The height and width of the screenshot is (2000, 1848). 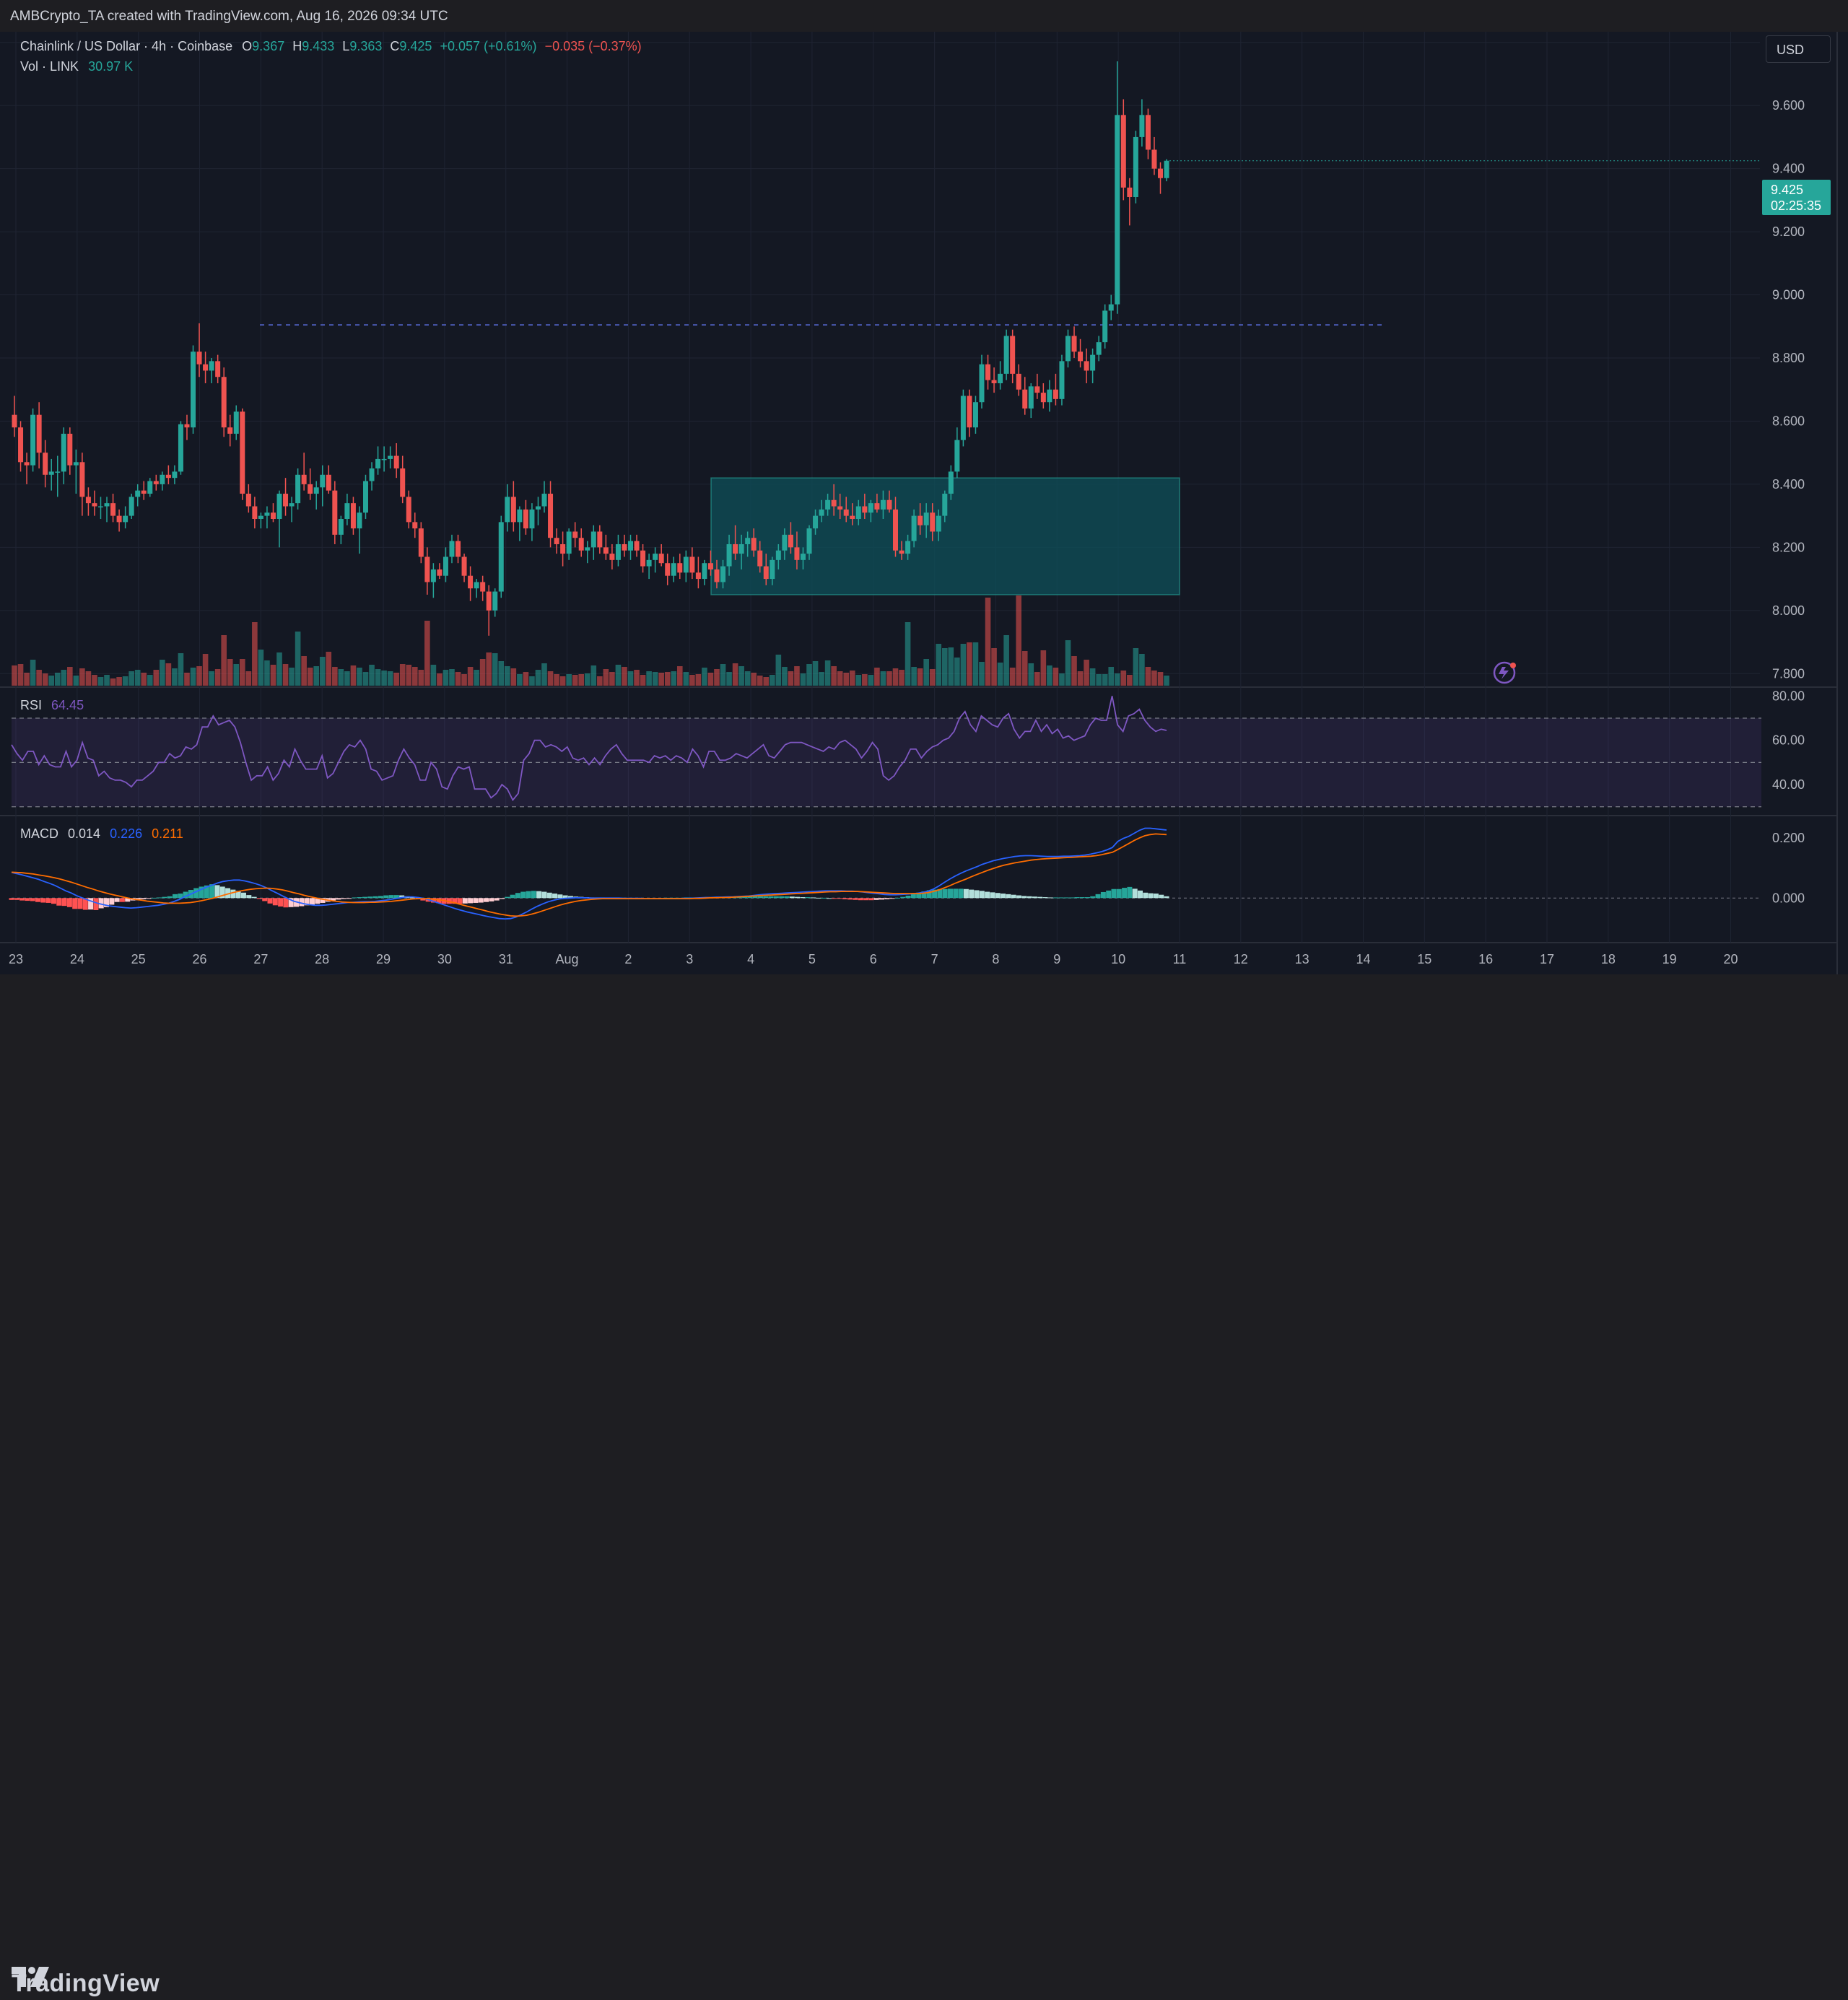 I want to click on macd-label: MACD, so click(x=39, y=833).